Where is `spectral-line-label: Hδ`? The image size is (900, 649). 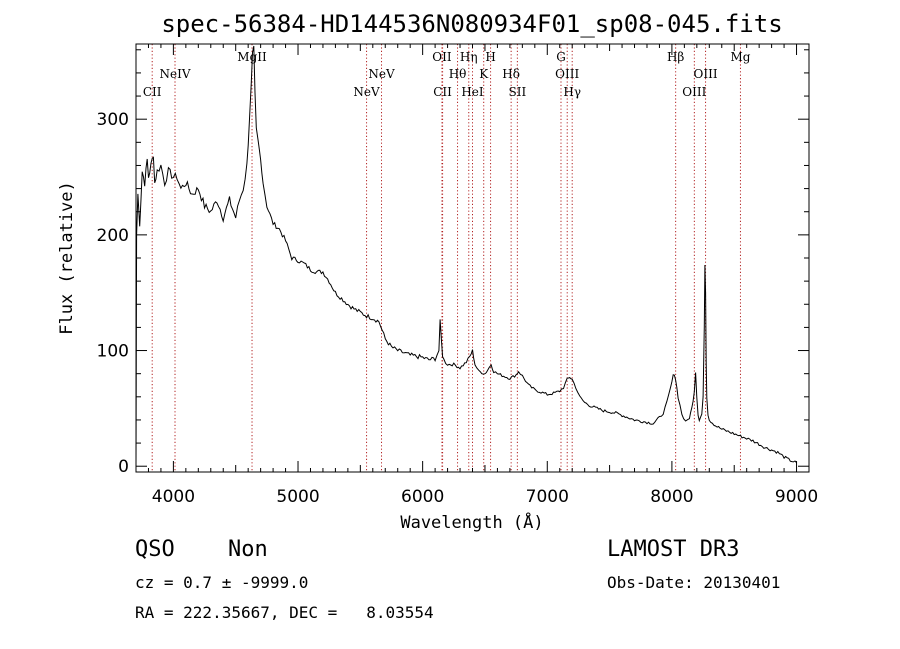 spectral-line-label: Hδ is located at coordinates (511, 74).